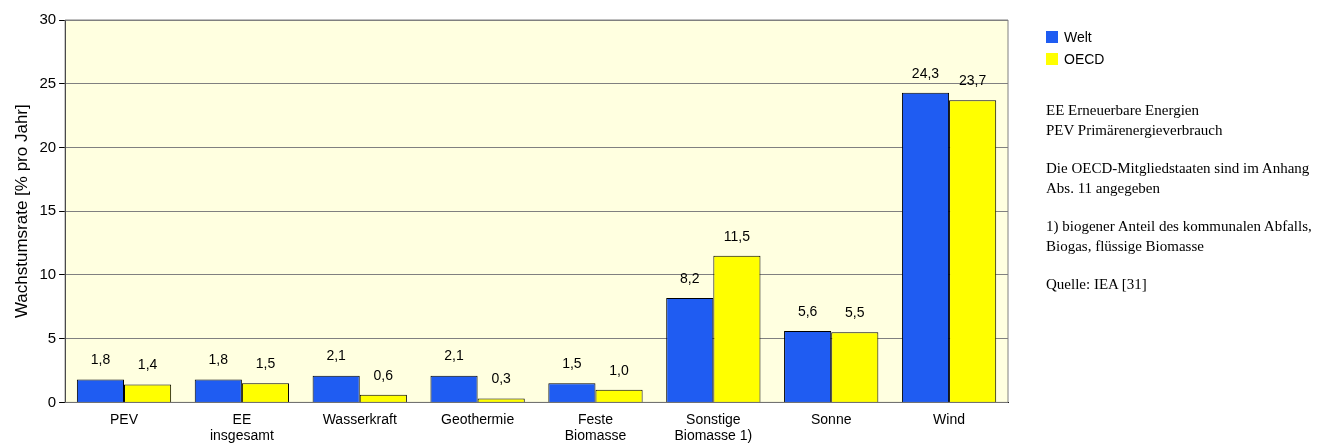 This screenshot has height=448, width=1338. I want to click on y-tick-label: 20, so click(48, 146).